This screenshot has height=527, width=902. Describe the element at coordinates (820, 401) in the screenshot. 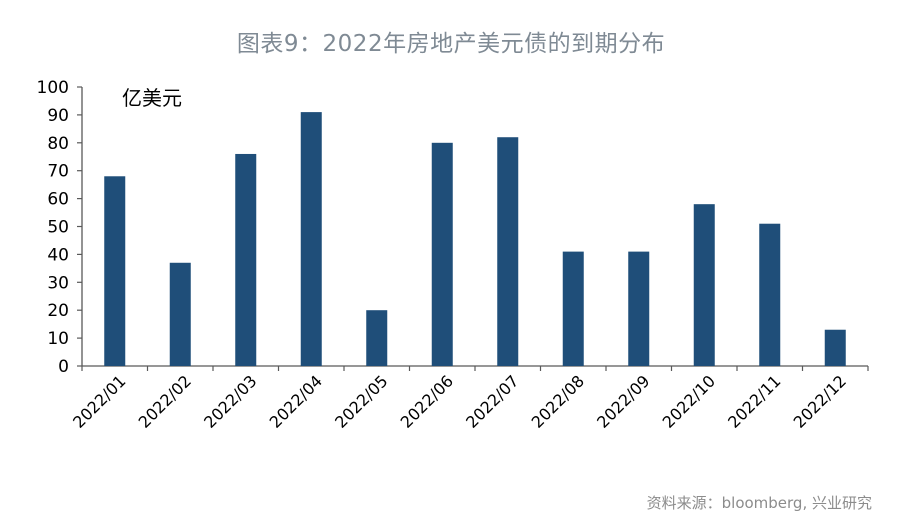

I see `x-tick-label: 2022/12` at that location.